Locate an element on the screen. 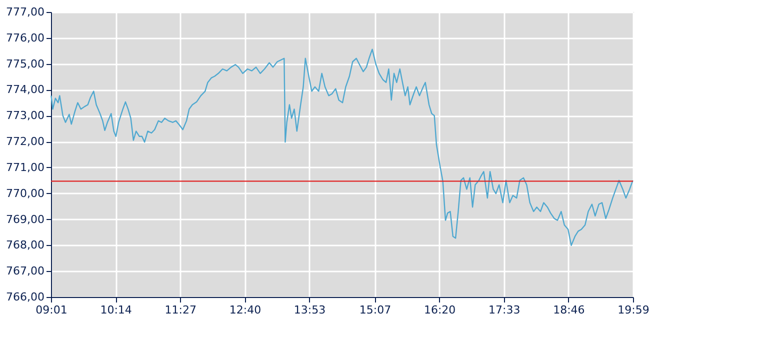 The width and height of the screenshot is (780, 350). y-tick-label: 774,00 is located at coordinates (25, 89).